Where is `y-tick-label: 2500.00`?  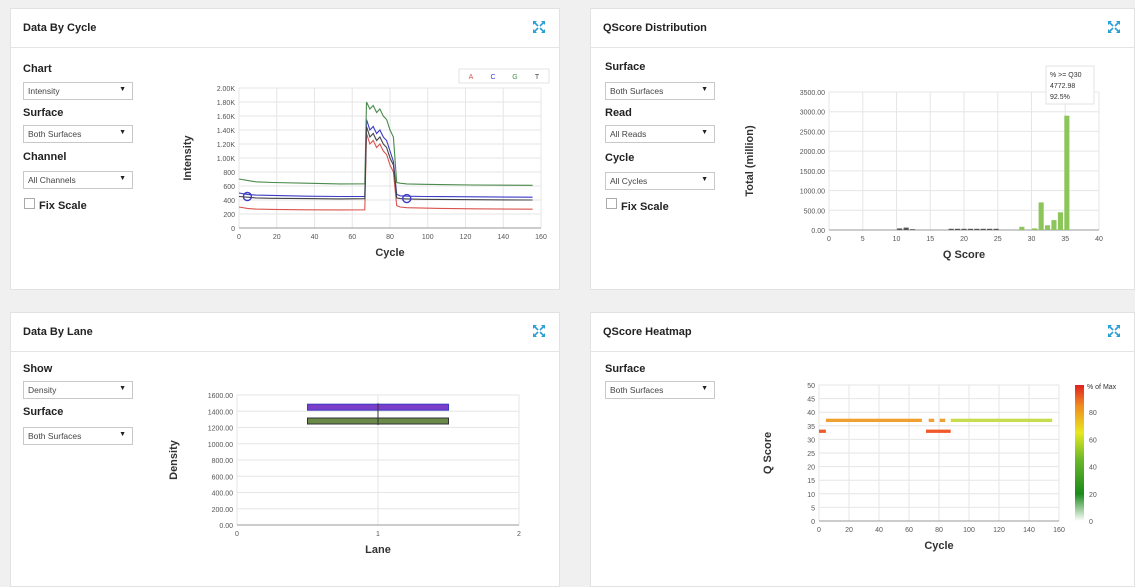 y-tick-label: 2500.00 is located at coordinates (812, 132).